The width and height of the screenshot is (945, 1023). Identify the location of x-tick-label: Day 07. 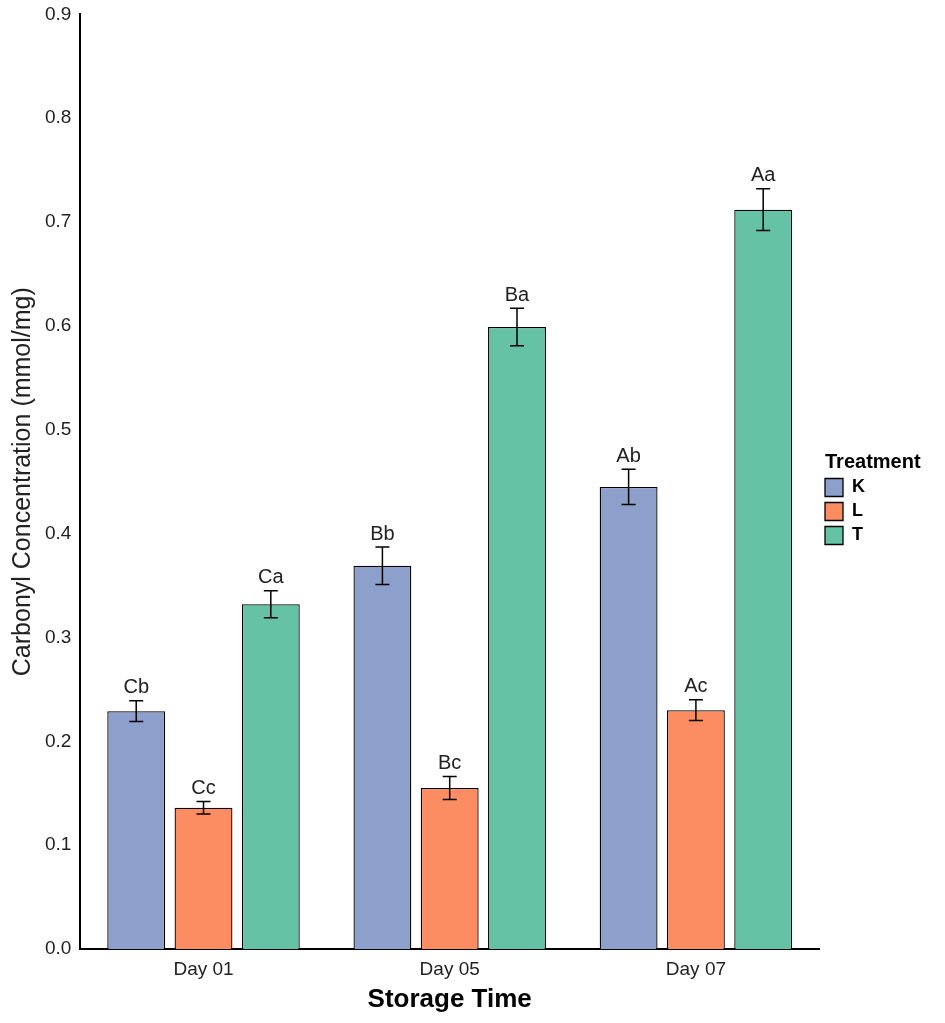
(695, 968).